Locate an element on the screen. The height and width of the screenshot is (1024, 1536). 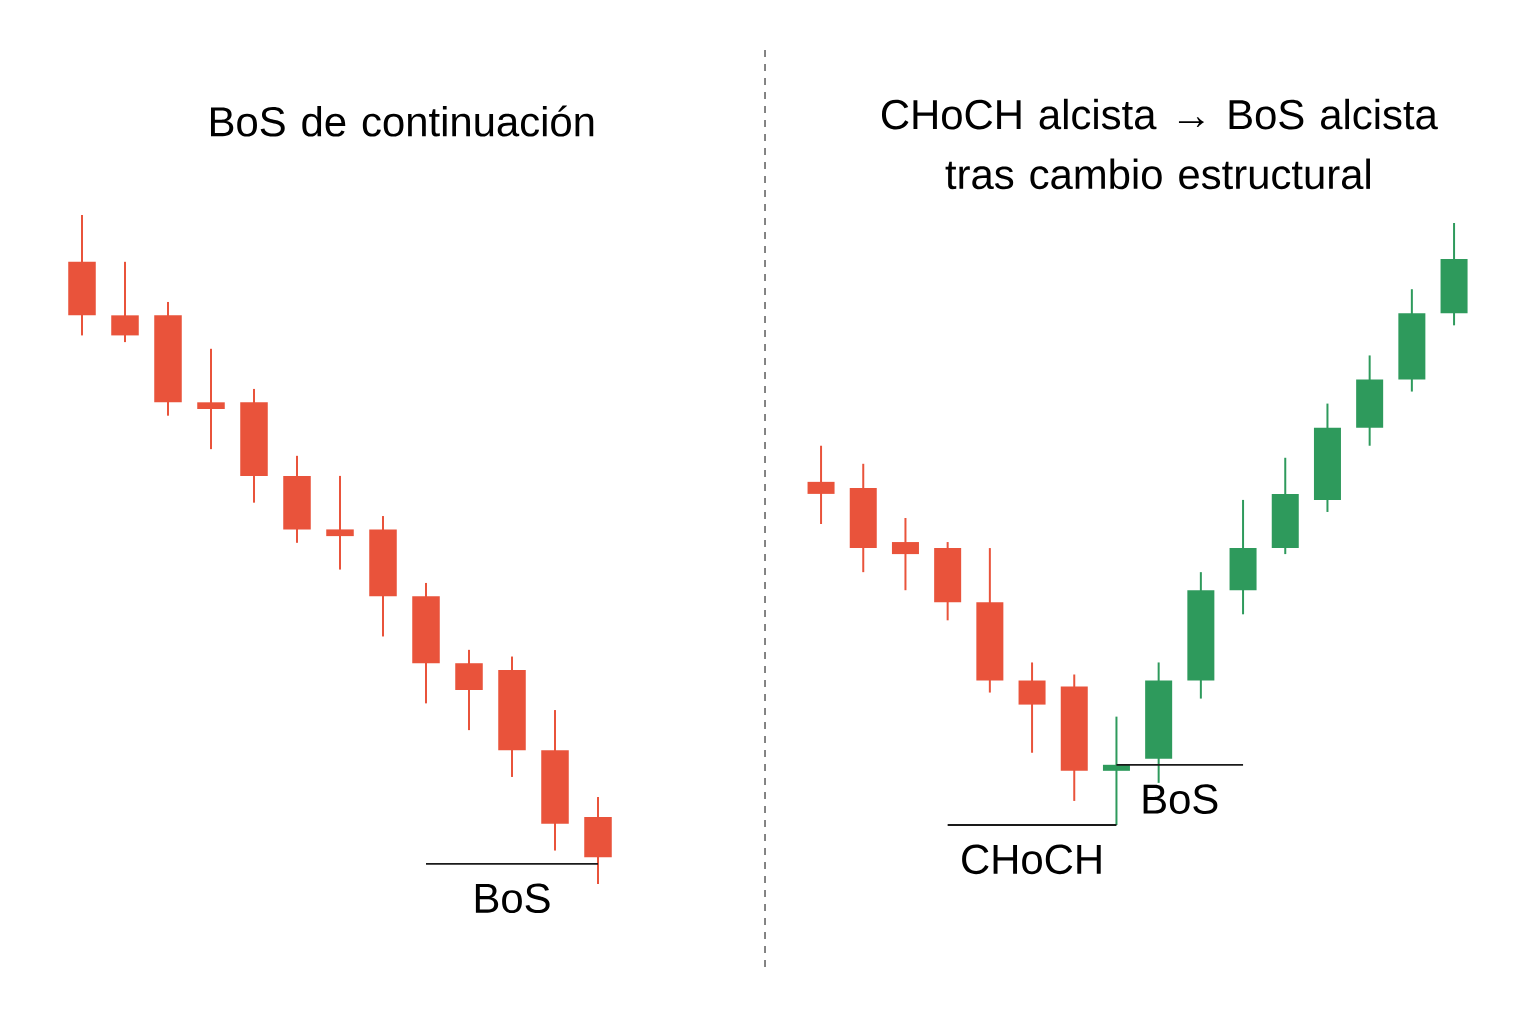
chart-title: BoS de continuación is located at coordinates (402, 121).